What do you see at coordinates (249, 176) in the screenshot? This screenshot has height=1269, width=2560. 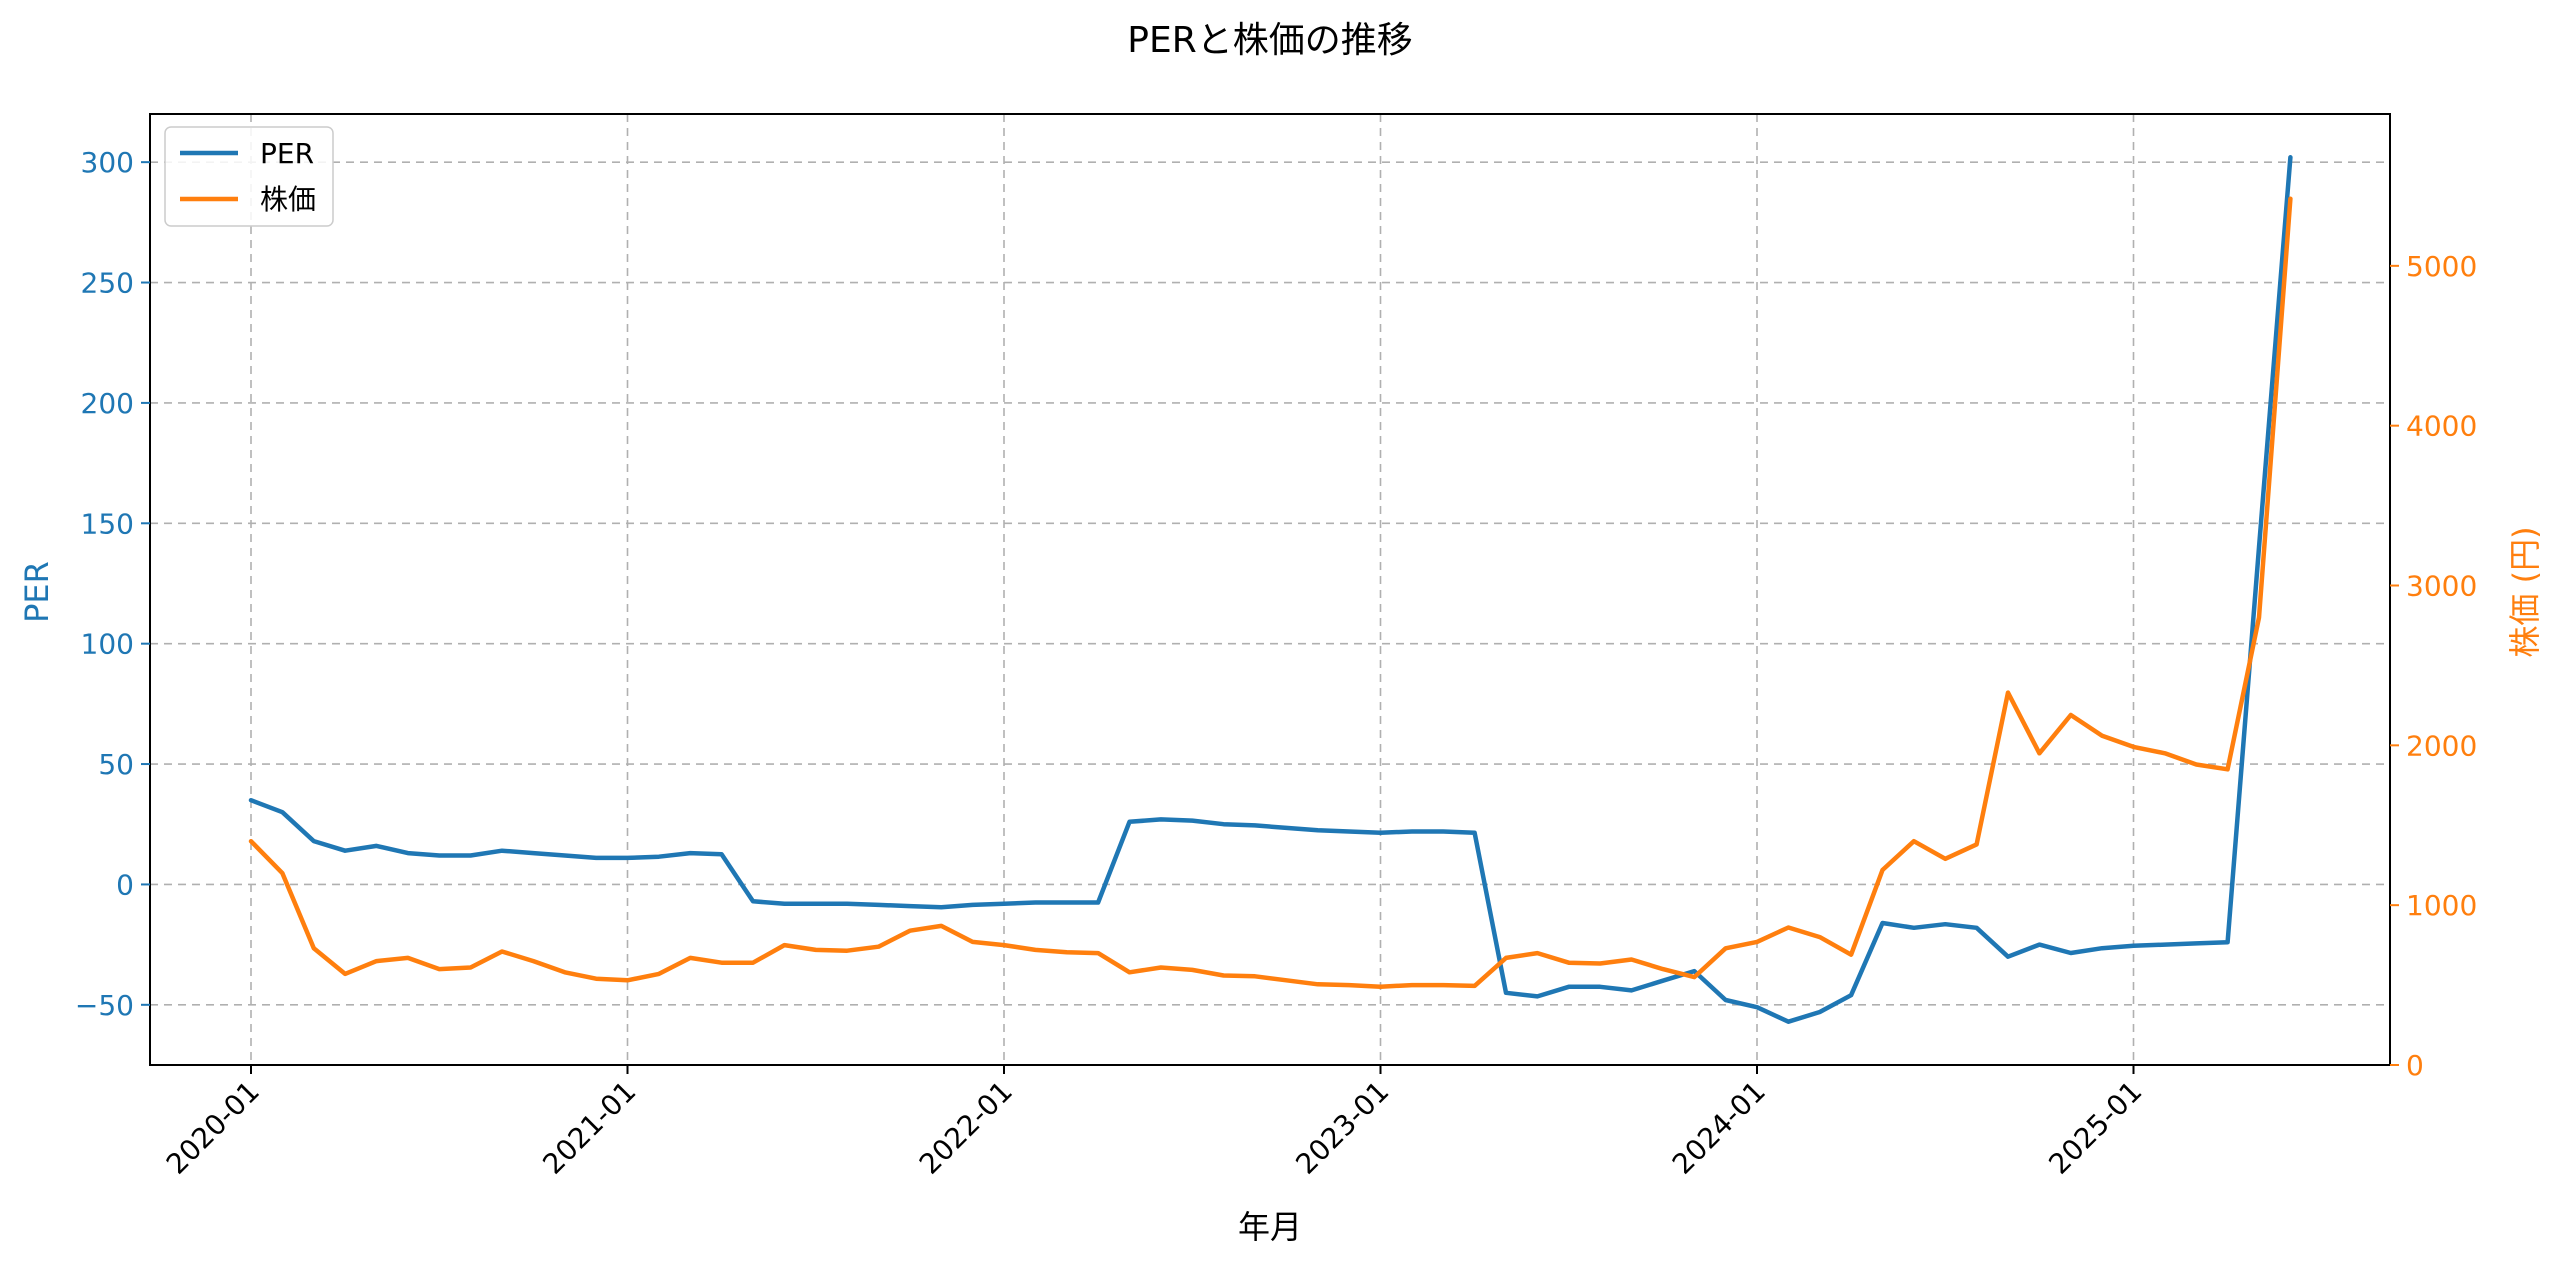 I see `legend: PER 株価` at bounding box center [249, 176].